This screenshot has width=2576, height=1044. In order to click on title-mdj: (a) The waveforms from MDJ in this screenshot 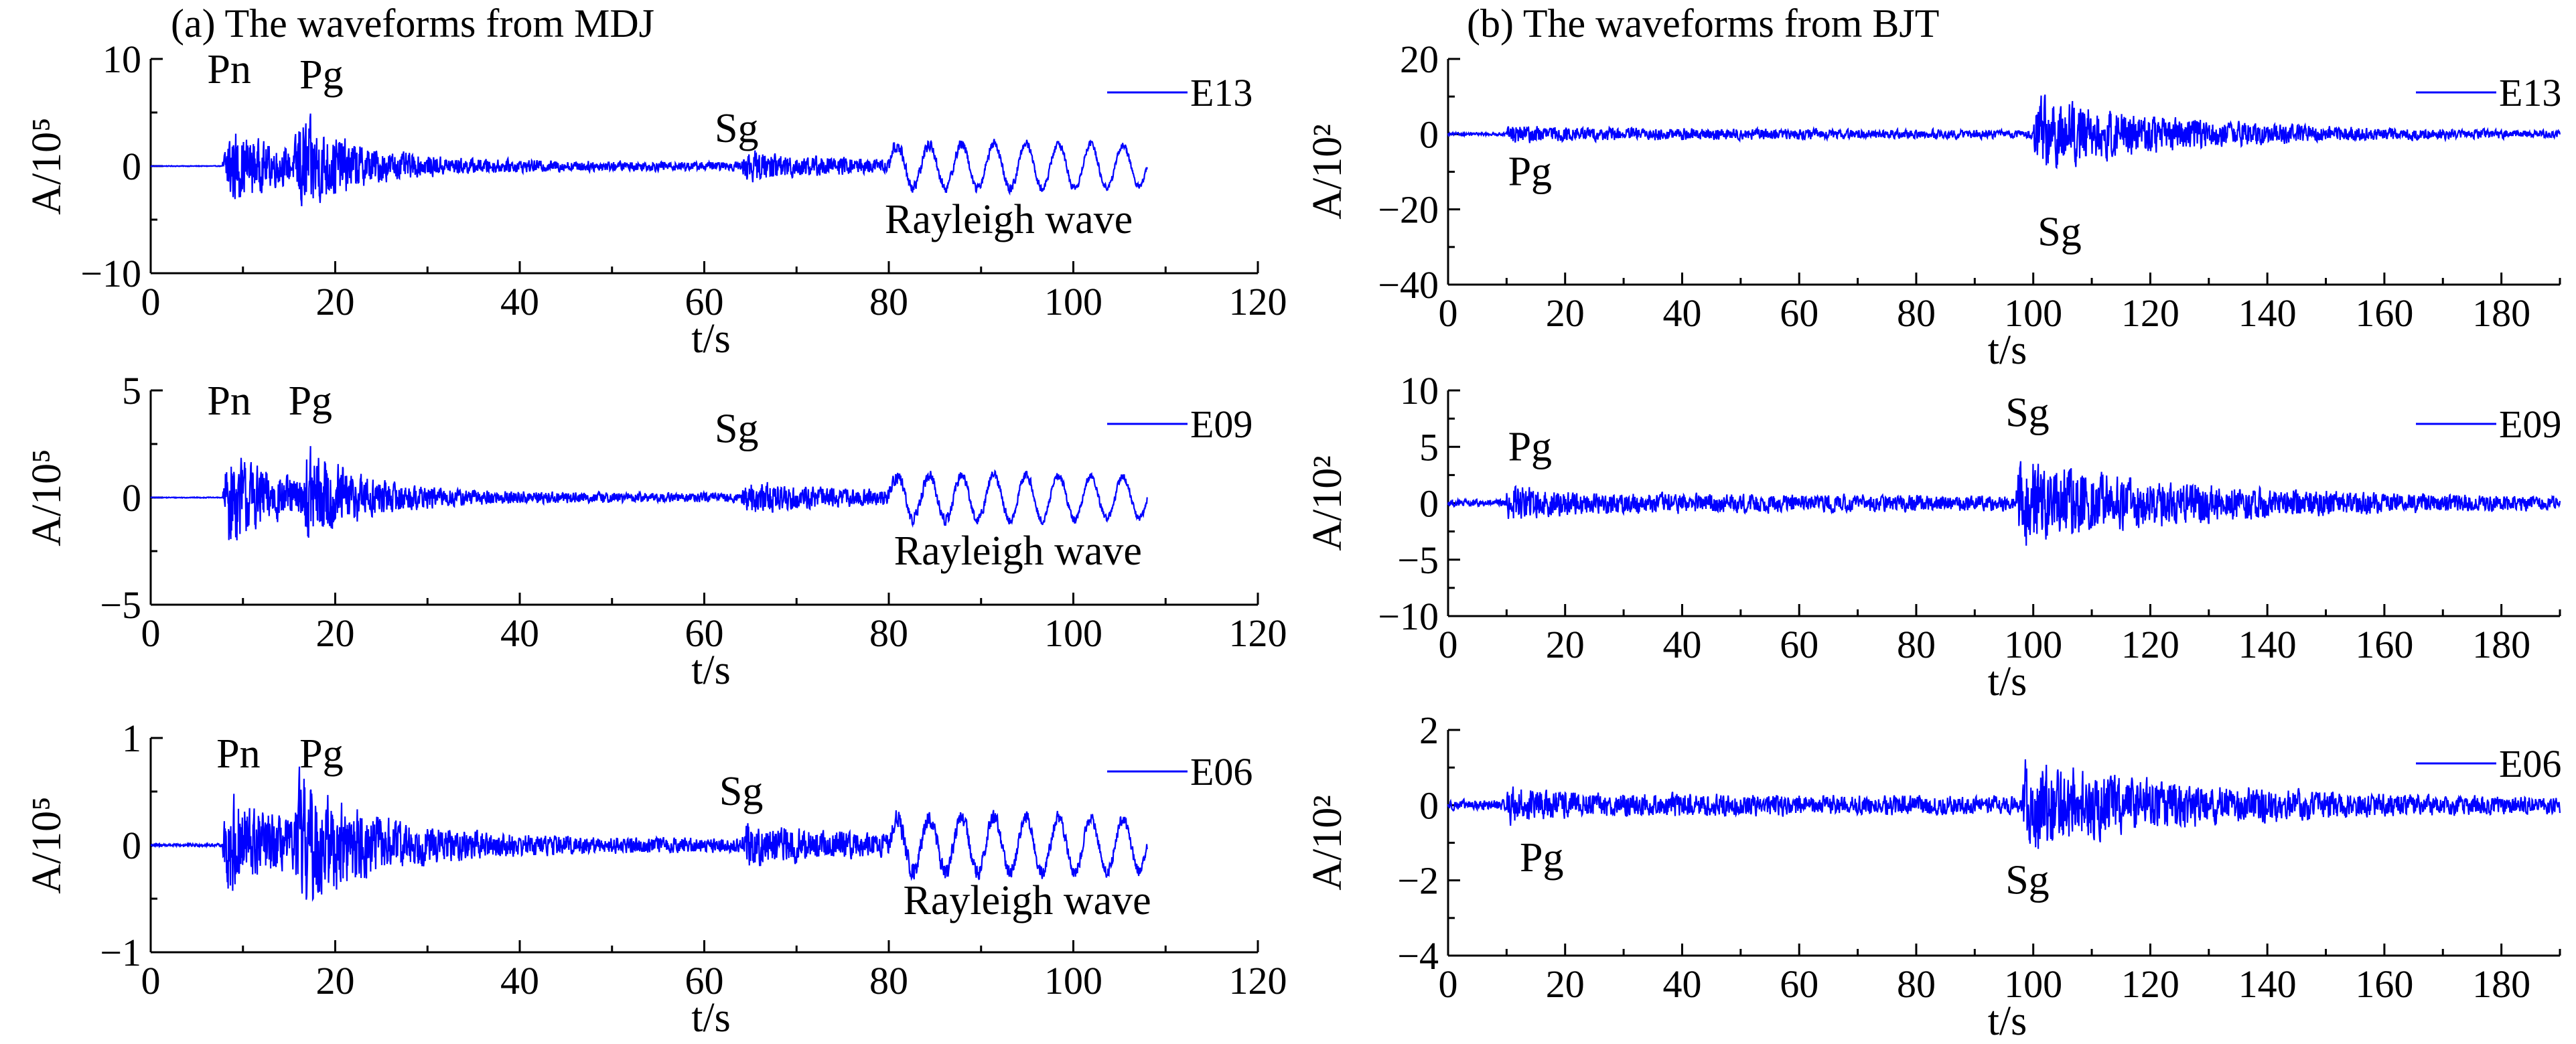, I will do `click(412, 24)`.